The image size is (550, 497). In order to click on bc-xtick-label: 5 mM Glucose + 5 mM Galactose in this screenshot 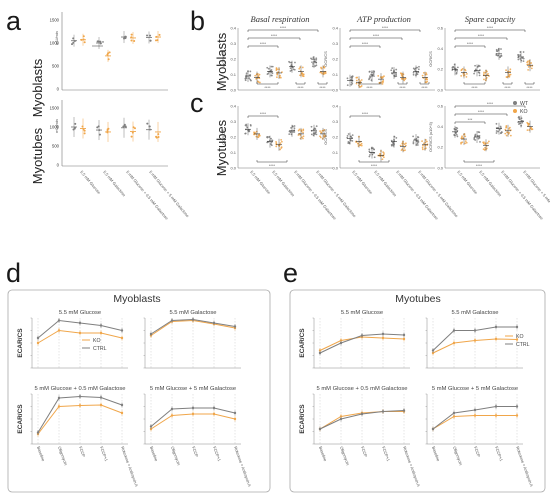, I will do `click(438, 193)`.